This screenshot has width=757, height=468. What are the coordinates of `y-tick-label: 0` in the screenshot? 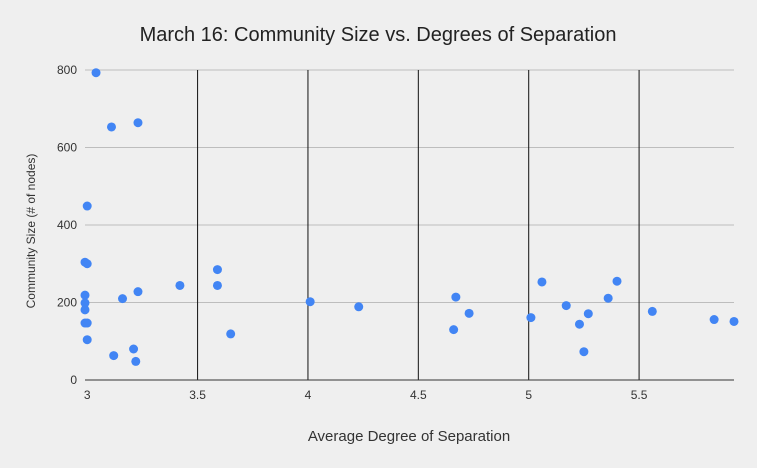 It's located at (73, 380).